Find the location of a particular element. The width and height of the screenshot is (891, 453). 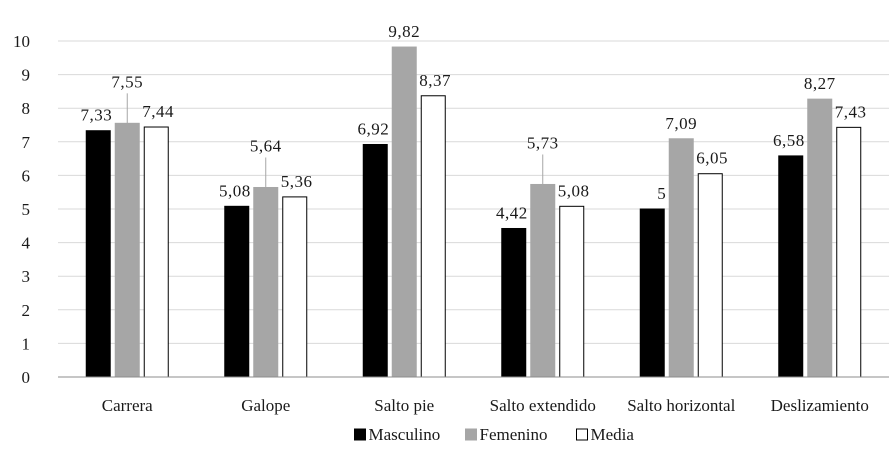

y-tick-label: 4 is located at coordinates (26, 243).